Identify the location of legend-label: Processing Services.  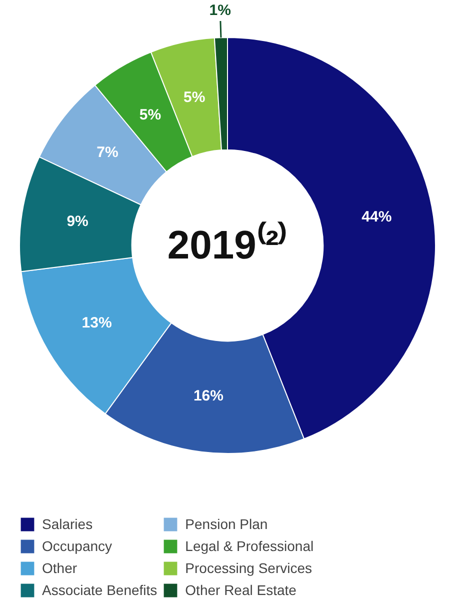
(248, 568).